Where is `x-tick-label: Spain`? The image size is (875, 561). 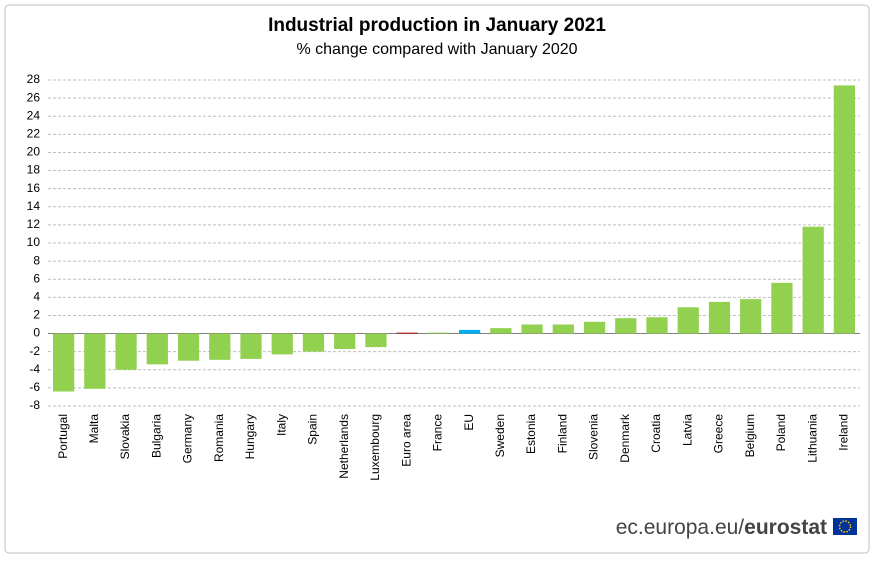 x-tick-label: Spain is located at coordinates (313, 429).